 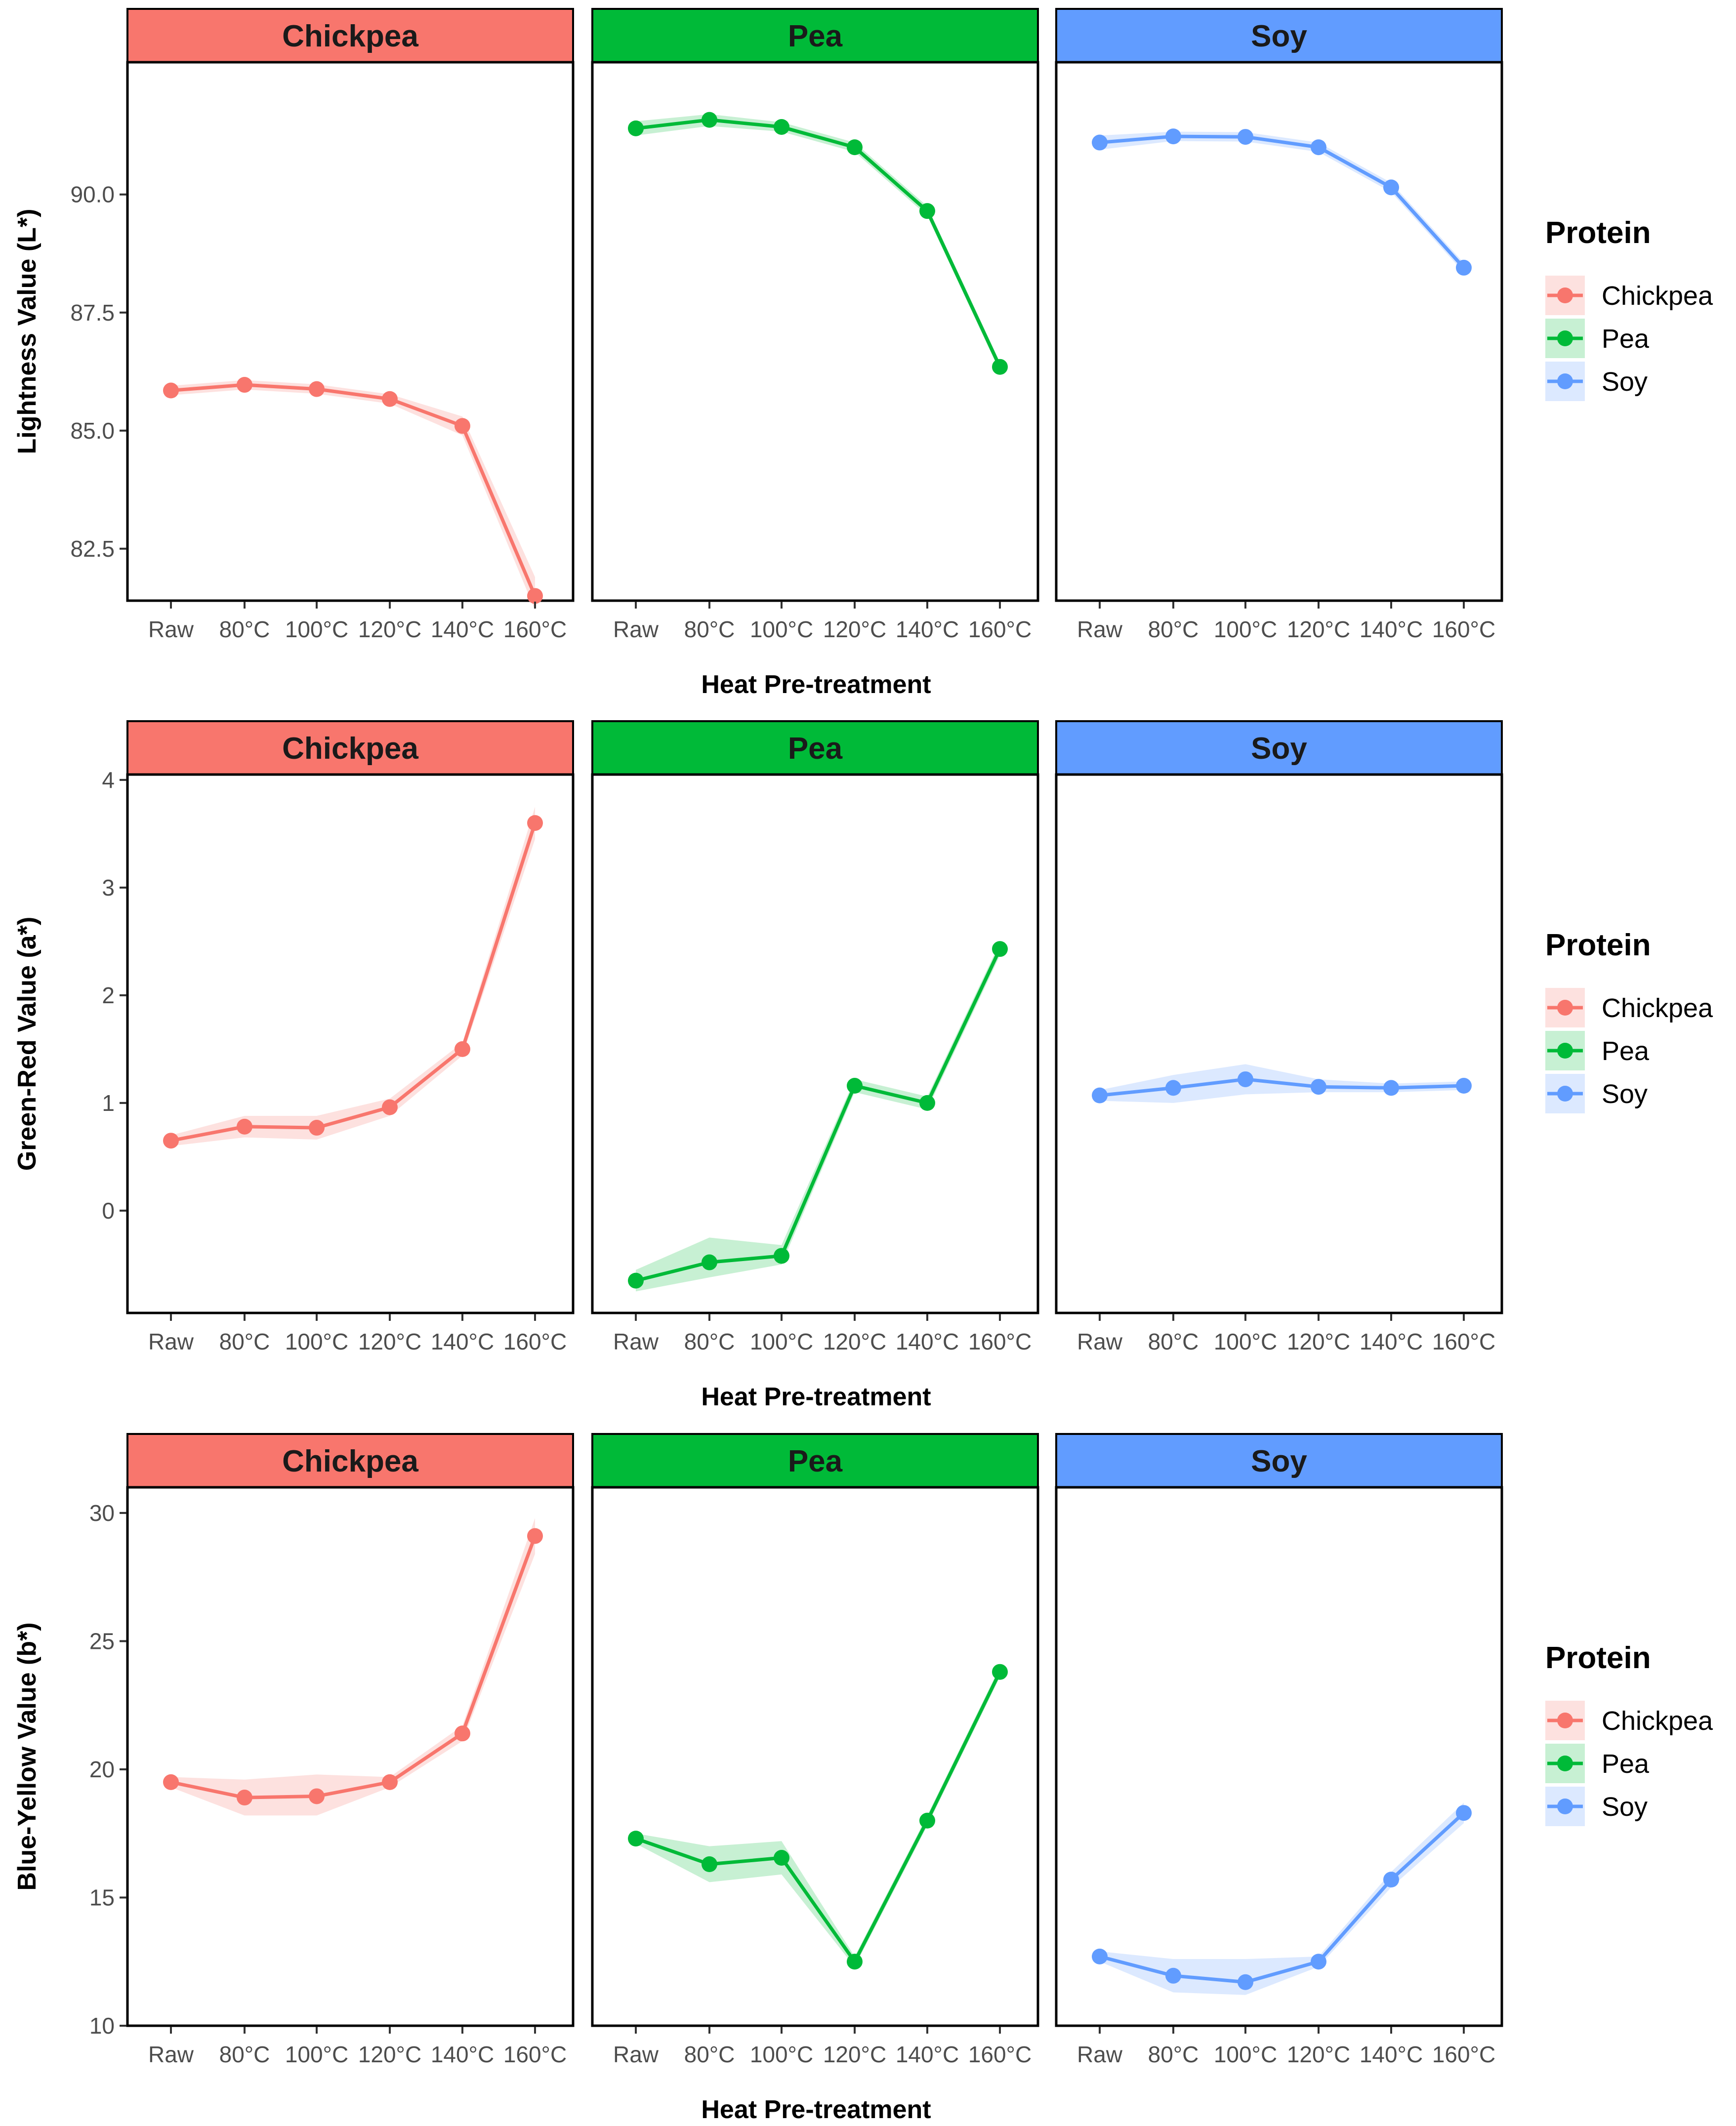 What do you see at coordinates (816, 36) in the screenshot?
I see `facet-strip-label: Pea` at bounding box center [816, 36].